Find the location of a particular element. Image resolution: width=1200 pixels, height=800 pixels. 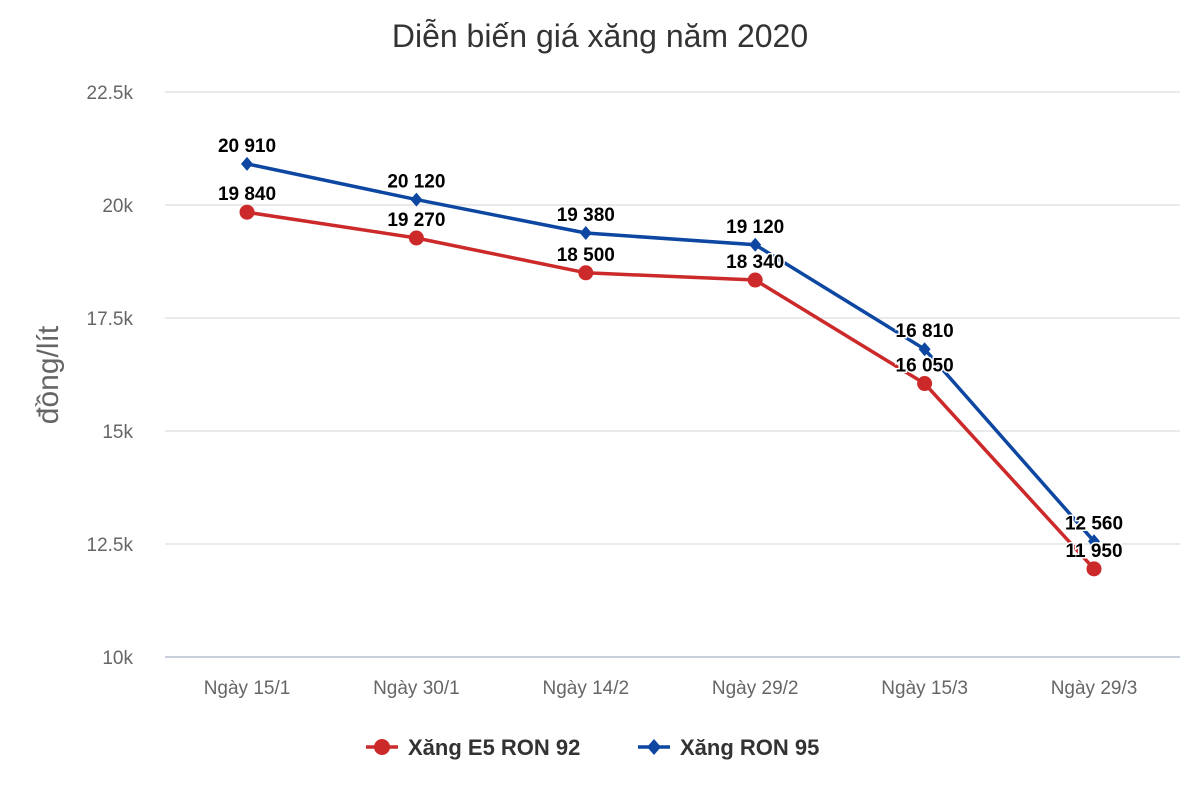

data-label: 20 910 is located at coordinates (247, 146).